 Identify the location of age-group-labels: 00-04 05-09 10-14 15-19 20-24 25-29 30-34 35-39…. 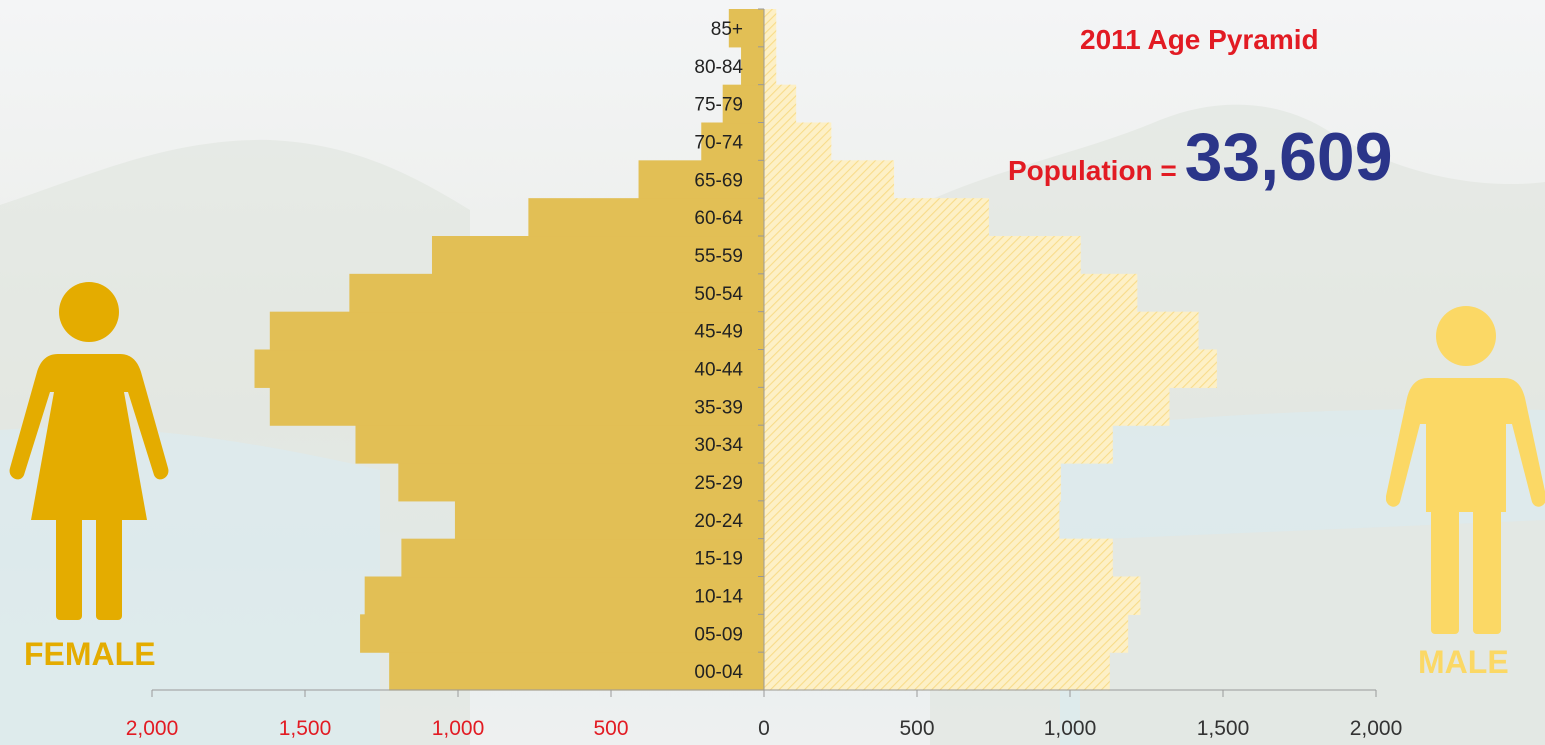
(729, 349).